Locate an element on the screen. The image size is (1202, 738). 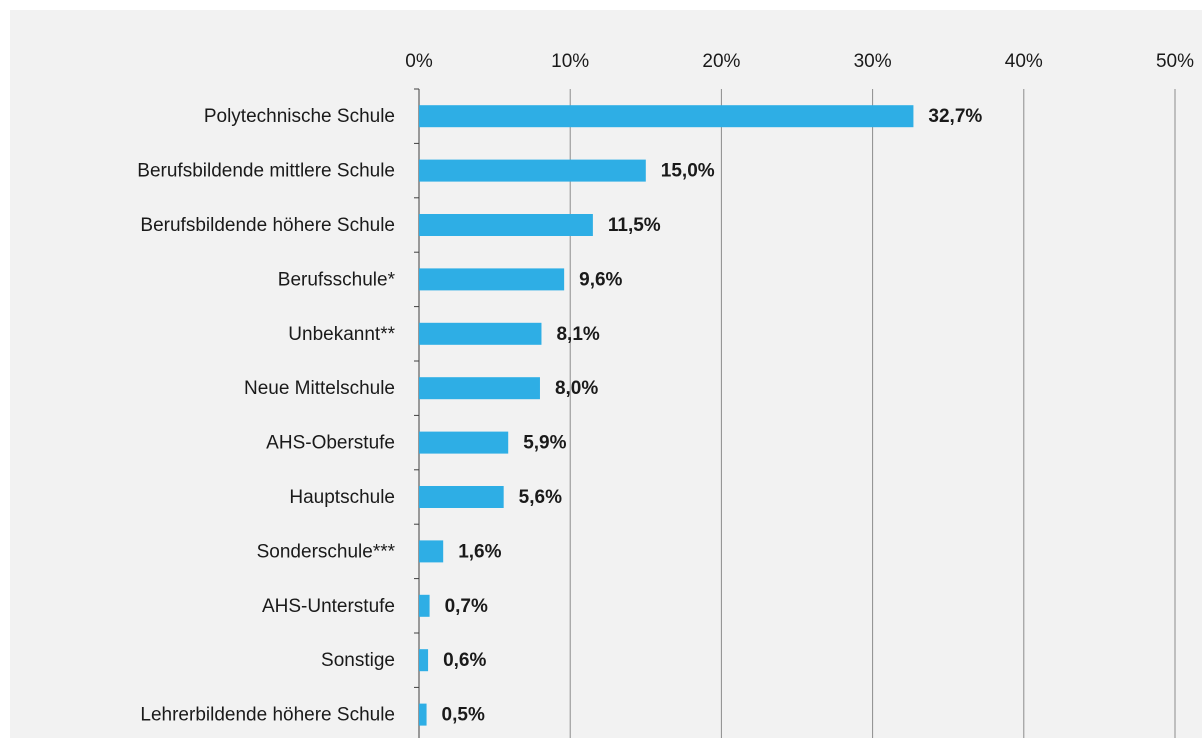
value-label: 0,5% is located at coordinates (463, 715).